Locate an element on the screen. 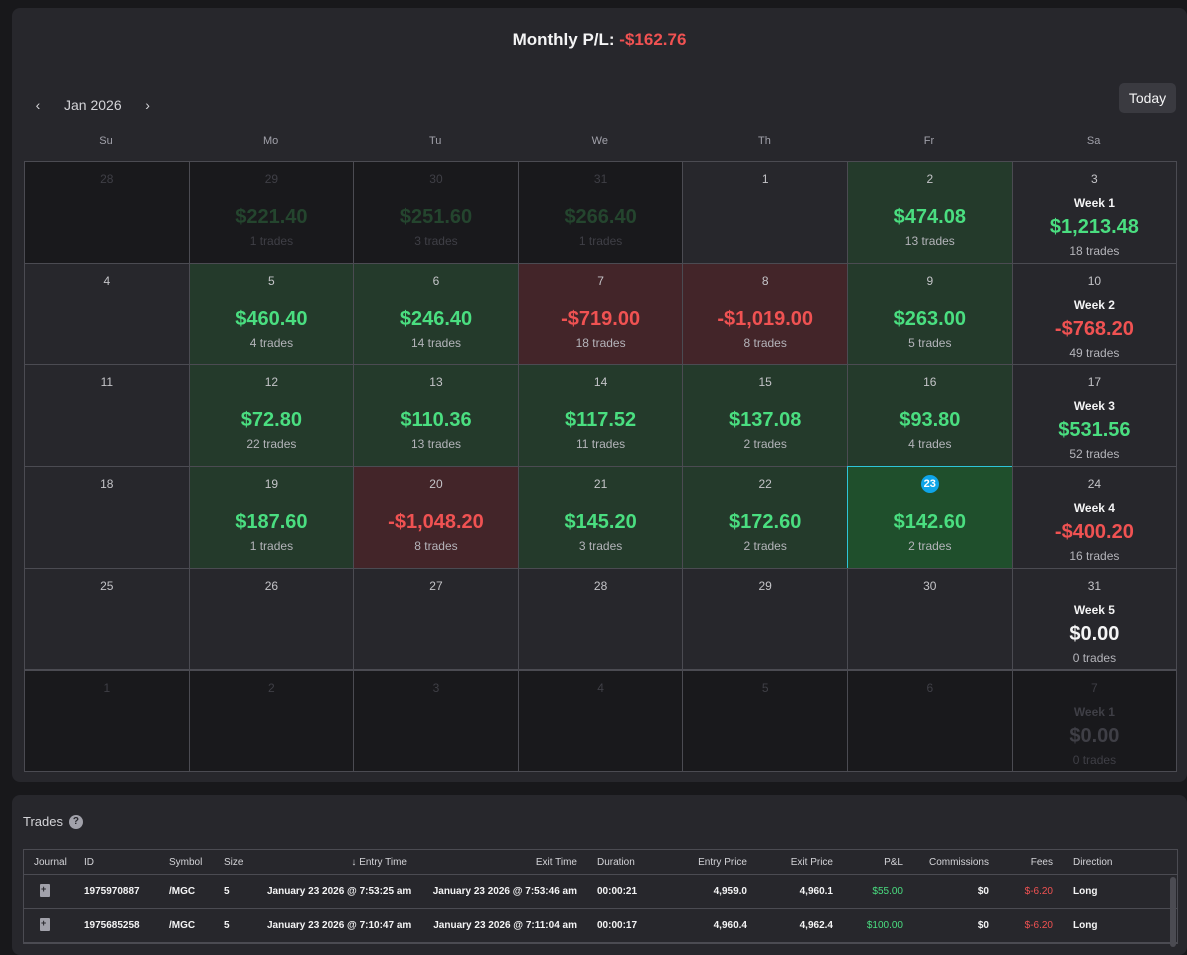 Image resolution: width=1187 pixels, height=955 pixels. day-cell: 19 $187.60 1 trades is located at coordinates (271, 517).